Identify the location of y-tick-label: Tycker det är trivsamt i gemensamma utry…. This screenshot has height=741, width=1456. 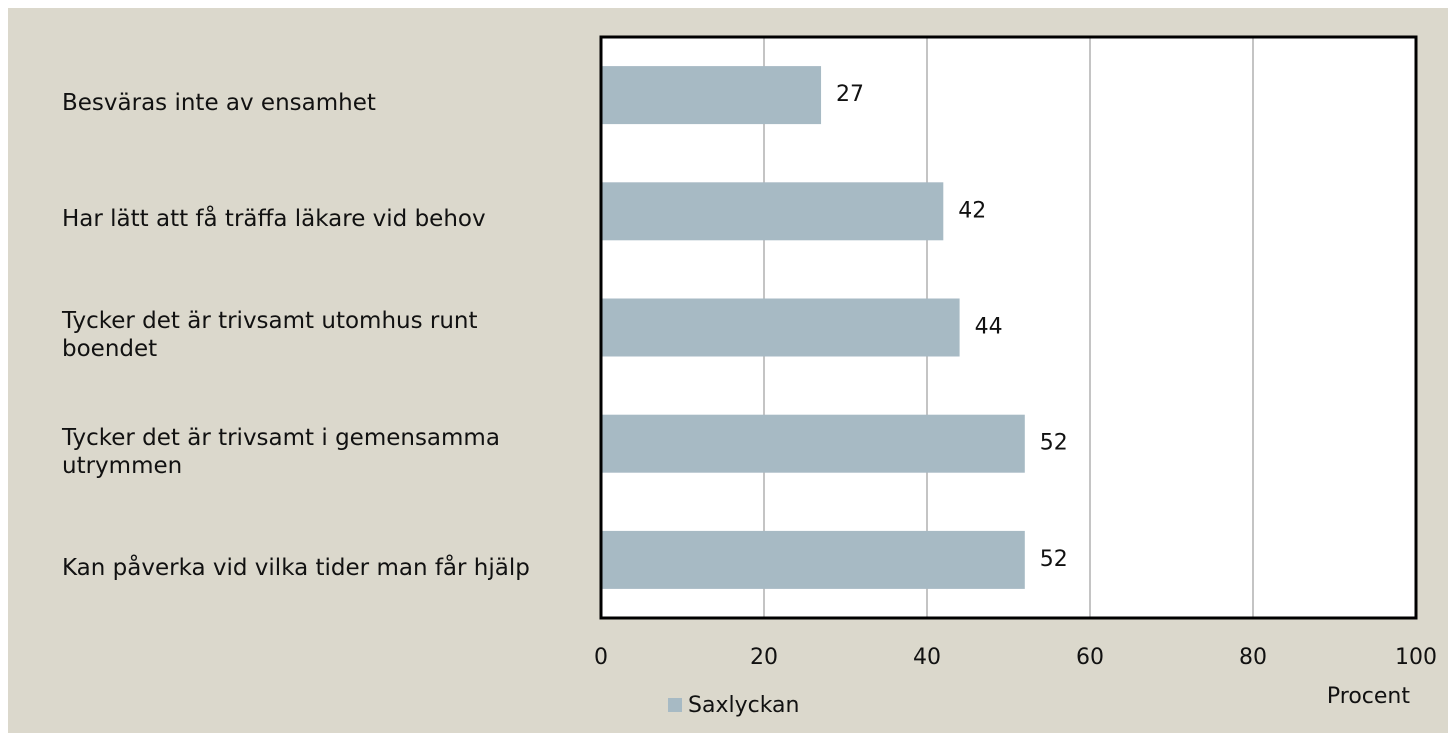
(281, 451).